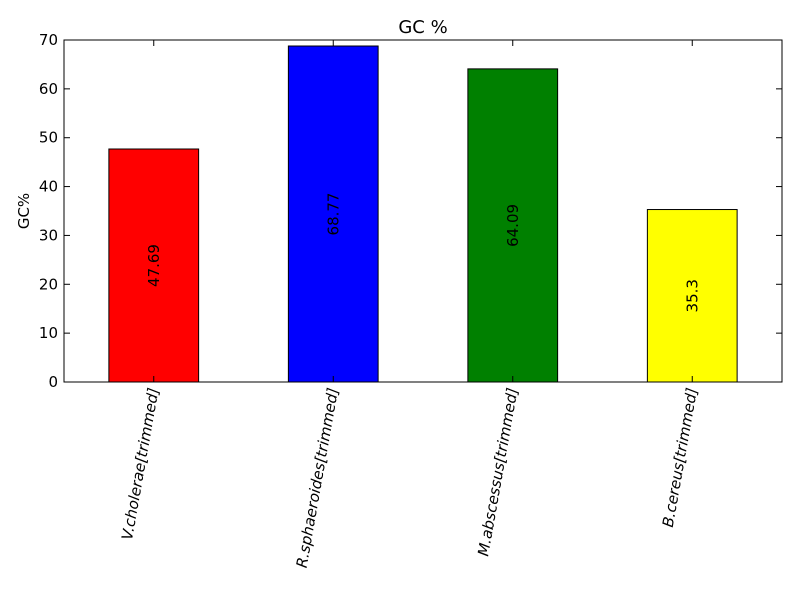  I want to click on bar-value-label: 64.09, so click(513, 225).